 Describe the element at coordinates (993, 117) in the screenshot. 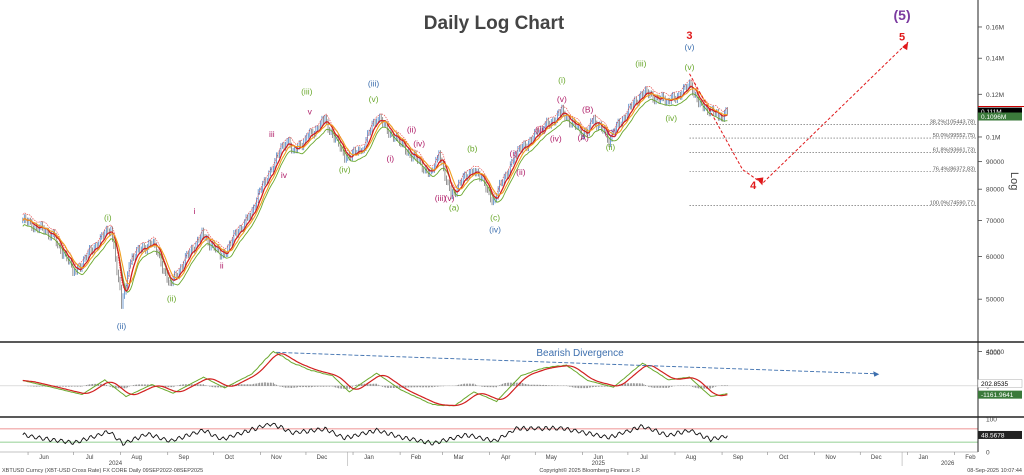

I see `last-price-label: 0.1096M` at that location.